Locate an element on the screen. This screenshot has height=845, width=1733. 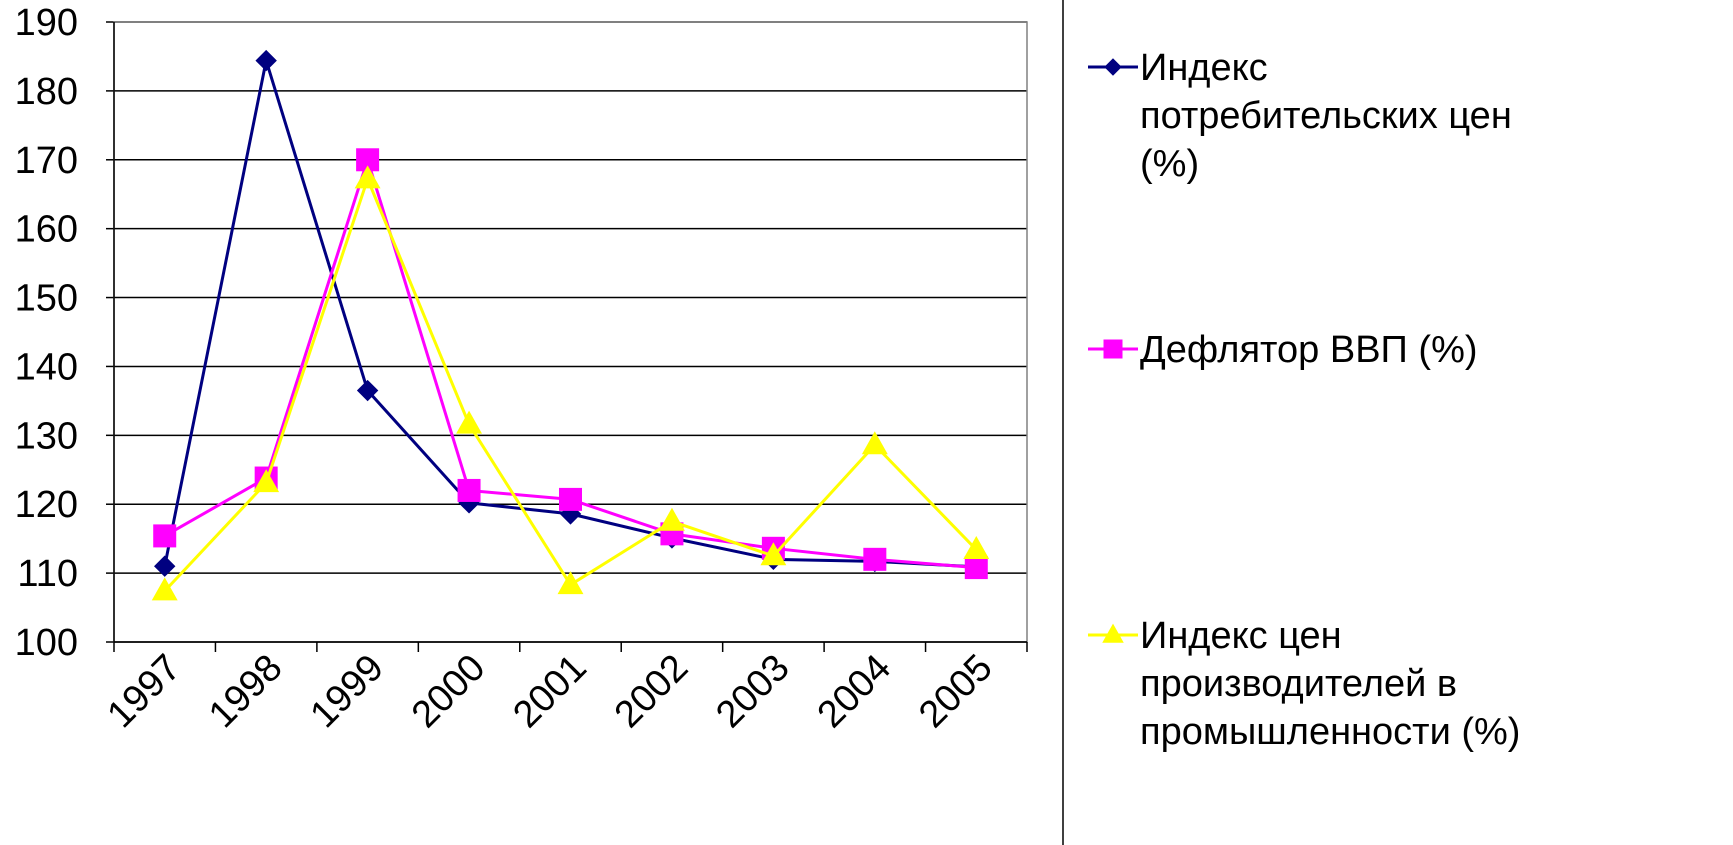
y-tick-label: 190 is located at coordinates (46, 23).